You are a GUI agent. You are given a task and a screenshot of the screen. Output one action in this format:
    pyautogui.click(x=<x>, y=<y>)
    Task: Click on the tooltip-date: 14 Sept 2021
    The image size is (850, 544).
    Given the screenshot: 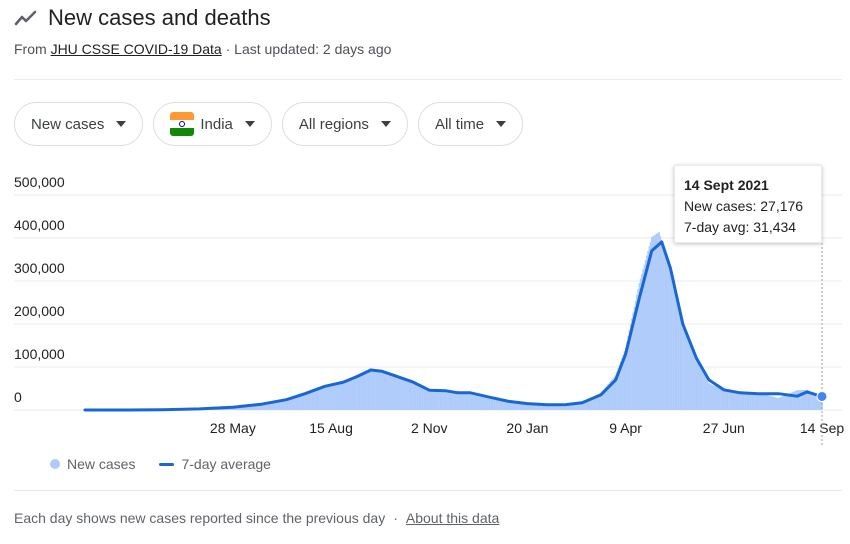 What is the action you would take?
    pyautogui.click(x=726, y=185)
    